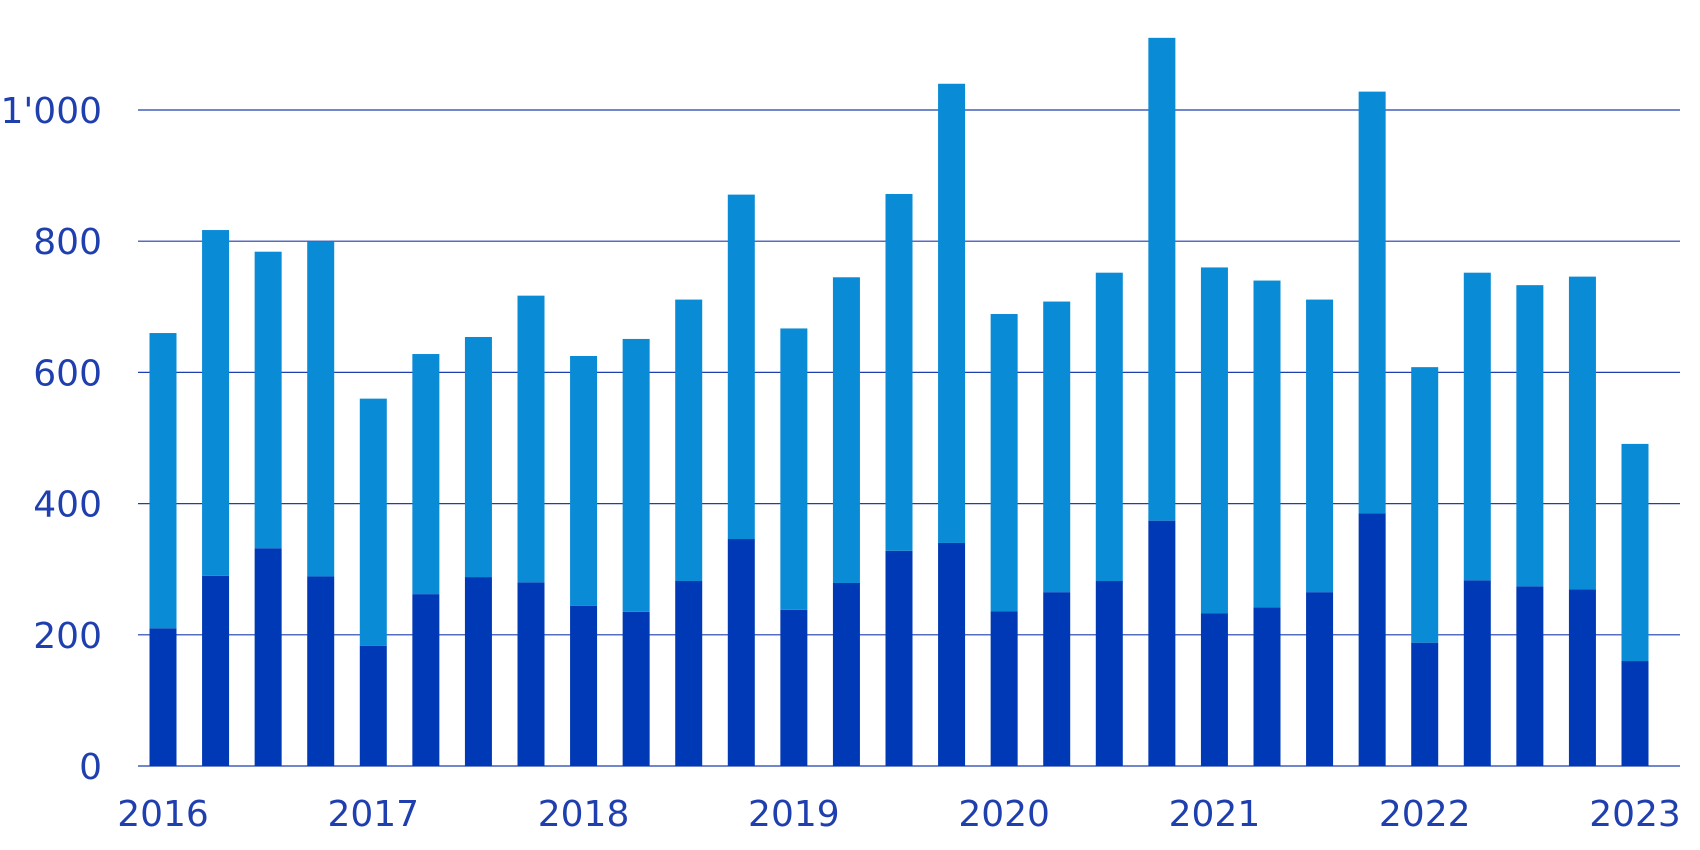 The height and width of the screenshot is (850, 1700). What do you see at coordinates (67, 636) in the screenshot?
I see `y-tick-label: 200` at bounding box center [67, 636].